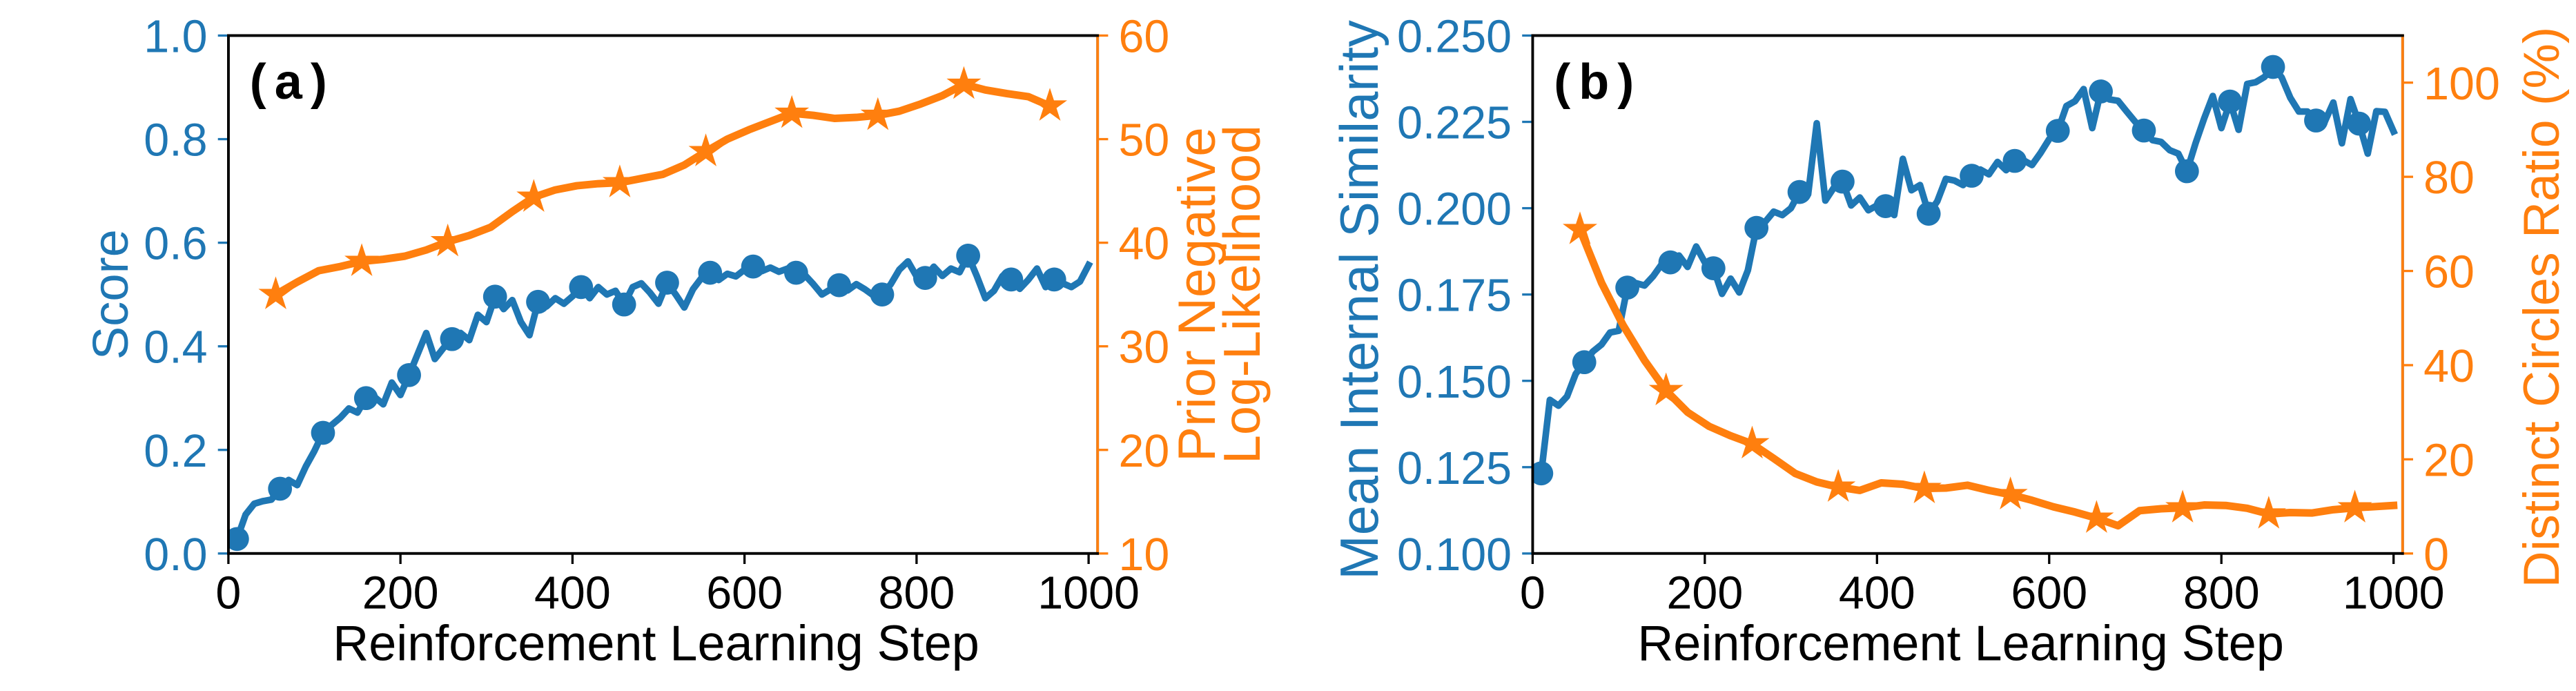 Image resolution: width=2576 pixels, height=691 pixels. I want to click on svg-text: 10, so click(1144, 555).